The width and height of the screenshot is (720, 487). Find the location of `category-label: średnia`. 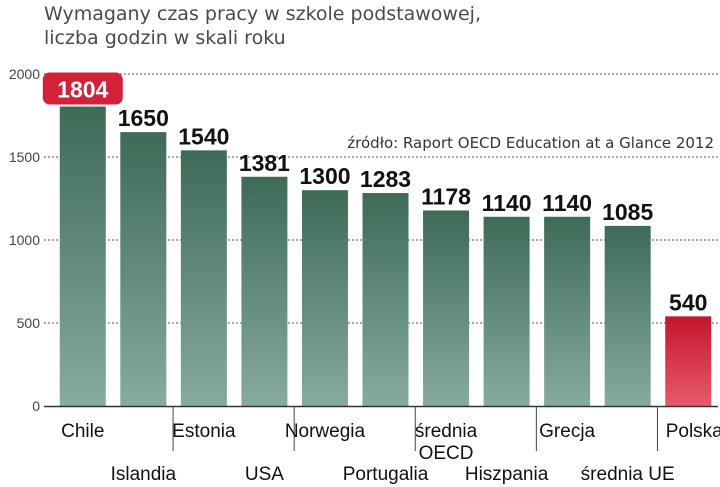

category-label: średnia is located at coordinates (446, 431).